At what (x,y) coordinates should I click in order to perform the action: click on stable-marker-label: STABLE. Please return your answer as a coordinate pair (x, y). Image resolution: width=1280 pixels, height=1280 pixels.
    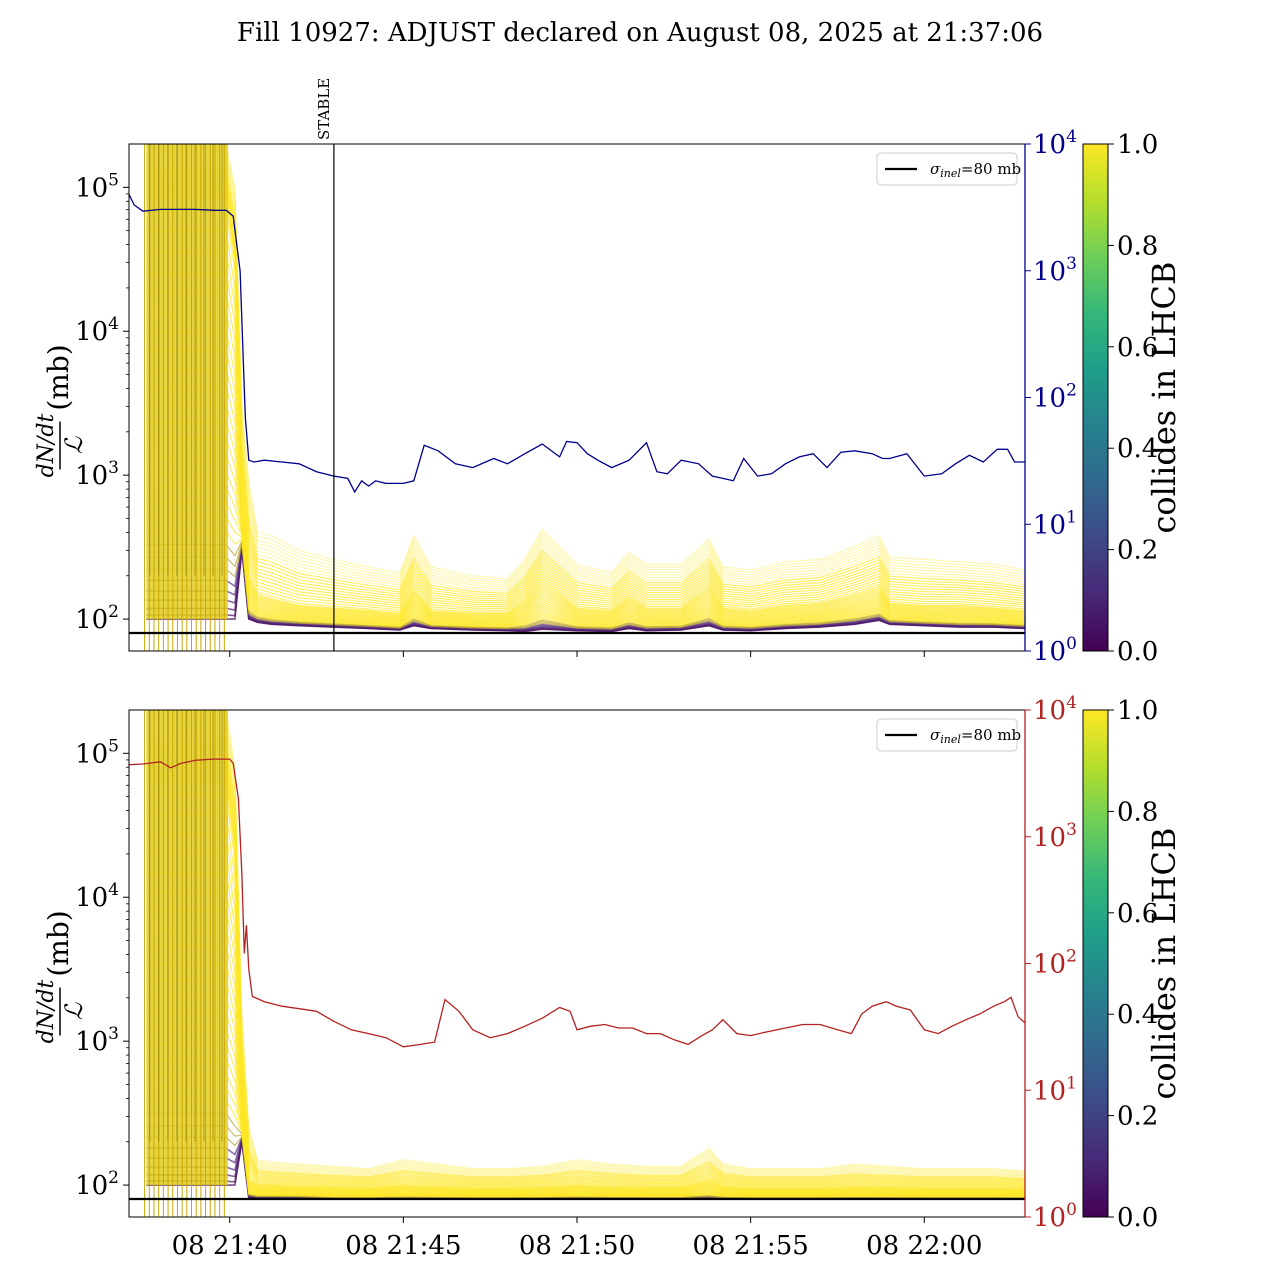
    Looking at the image, I should click on (324, 109).